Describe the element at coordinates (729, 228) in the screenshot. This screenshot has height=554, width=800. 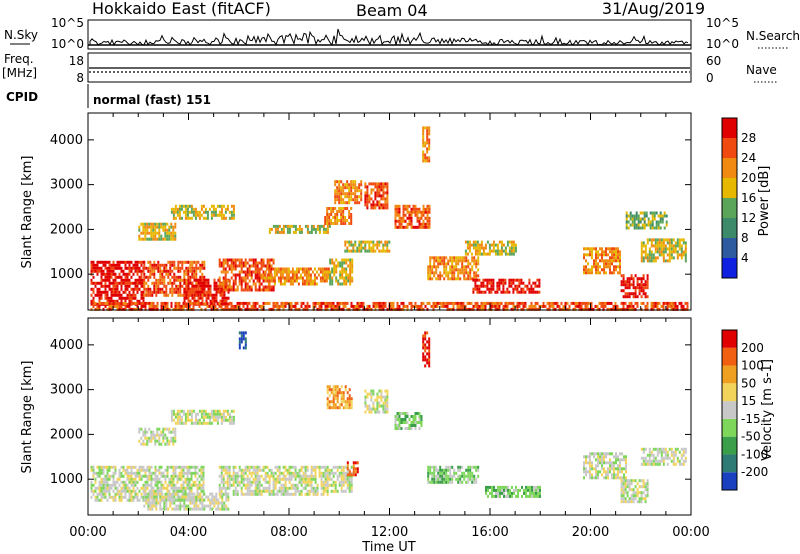
I see `power-colorbar-swatch` at that location.